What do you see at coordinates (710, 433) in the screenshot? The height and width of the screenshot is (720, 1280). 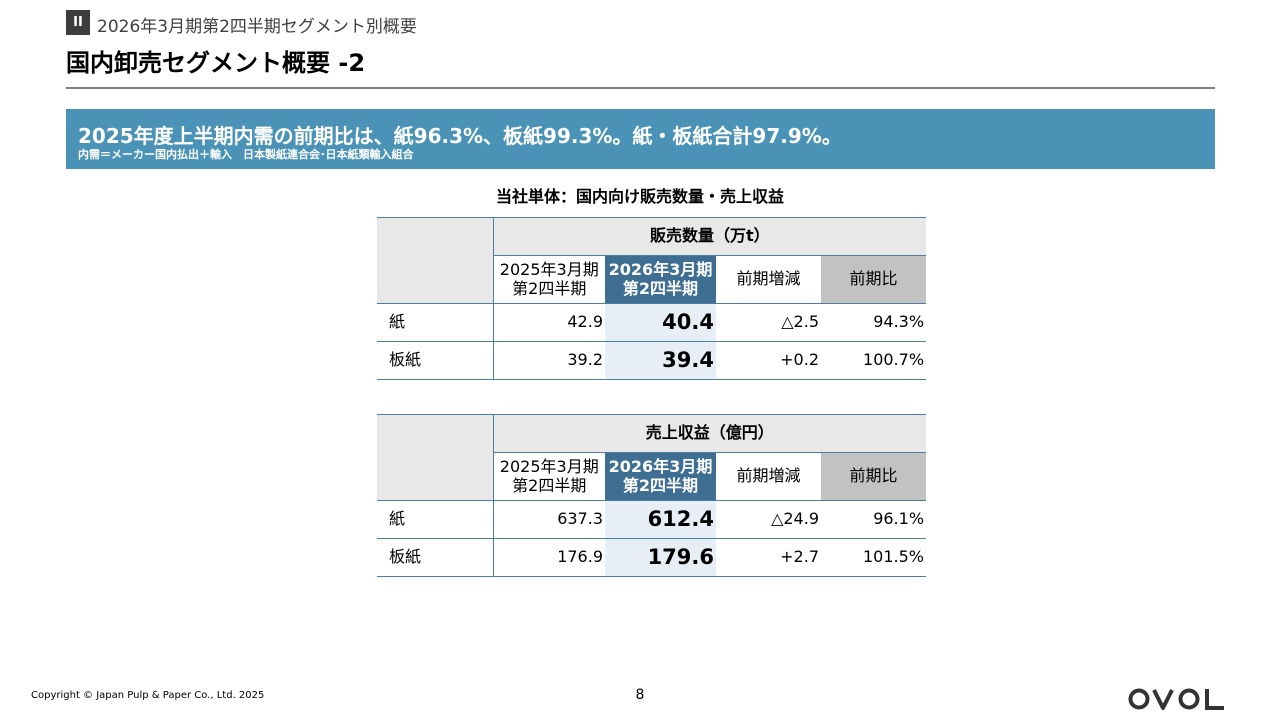 I see `table-title: 売上収益（億円）` at bounding box center [710, 433].